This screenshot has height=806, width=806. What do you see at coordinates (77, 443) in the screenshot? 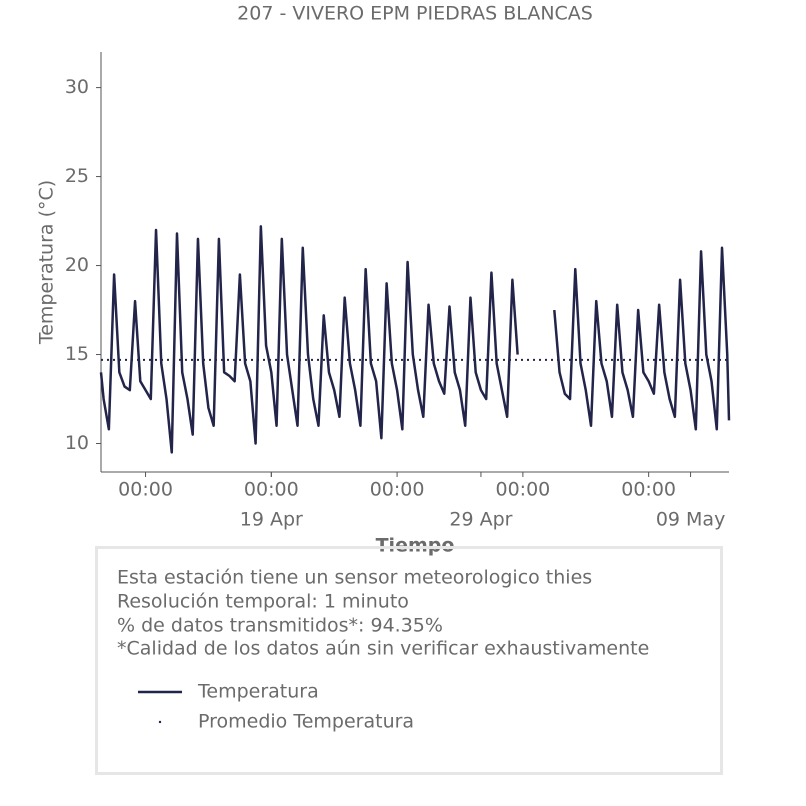
I see `y-tick-label: 10` at bounding box center [77, 443].